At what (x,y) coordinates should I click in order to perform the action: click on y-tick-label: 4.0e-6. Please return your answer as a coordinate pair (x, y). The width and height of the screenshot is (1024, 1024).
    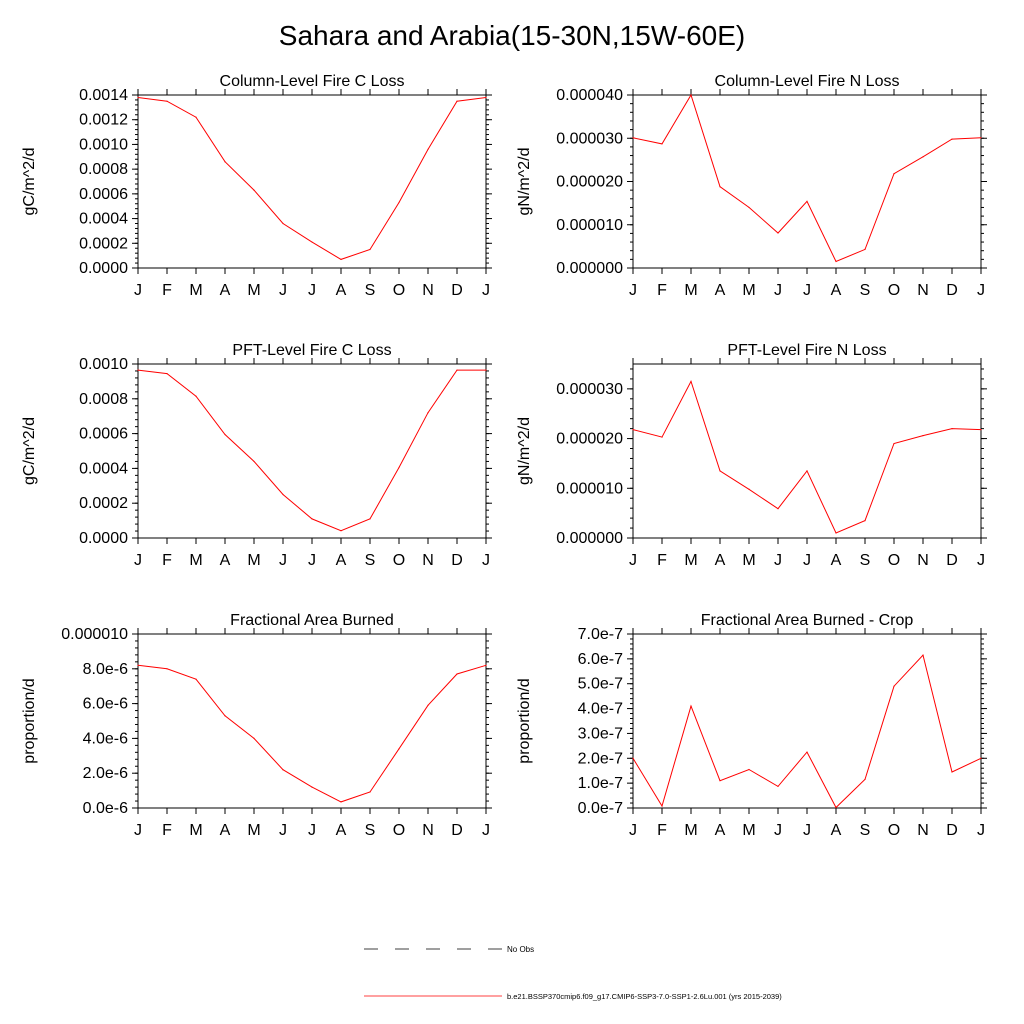
    Looking at the image, I should click on (105, 738).